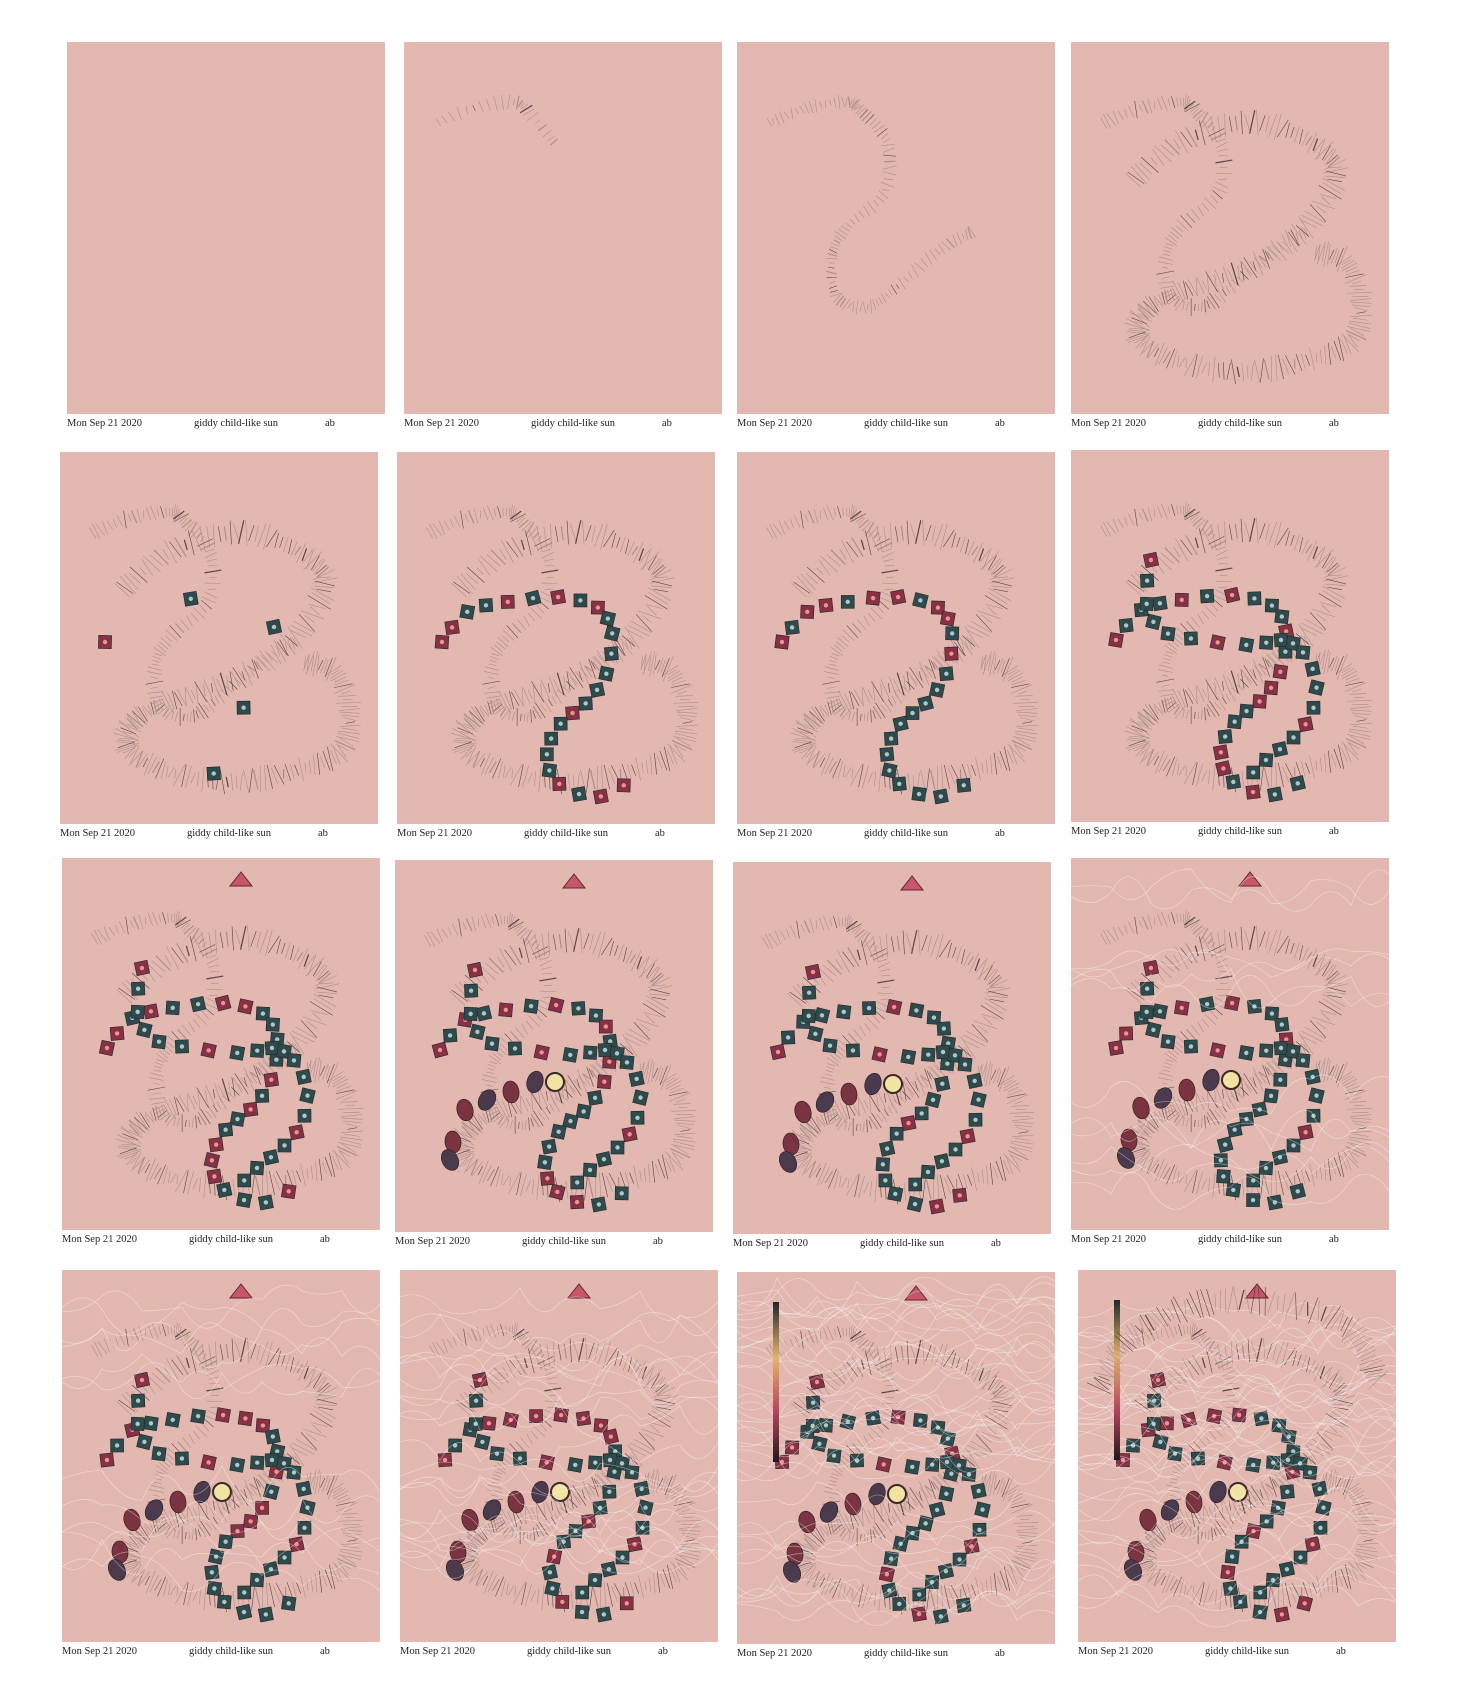 The height and width of the screenshot is (1704, 1468). Describe the element at coordinates (559, 1465) in the screenshot. I see `frame-14: Mon Sep 21 2020 giddy child-like sun ab` at that location.